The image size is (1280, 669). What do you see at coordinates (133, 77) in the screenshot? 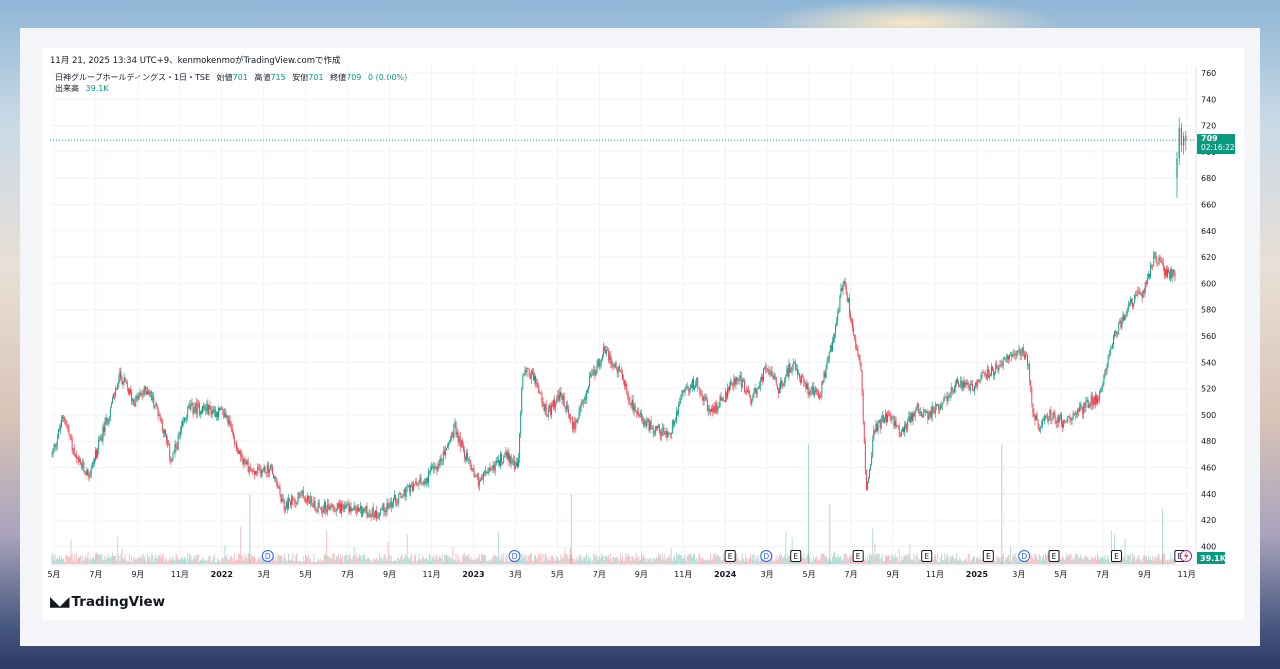
I see `symbol-title: 日神グループホールディングス・1日・TSE` at bounding box center [133, 77].